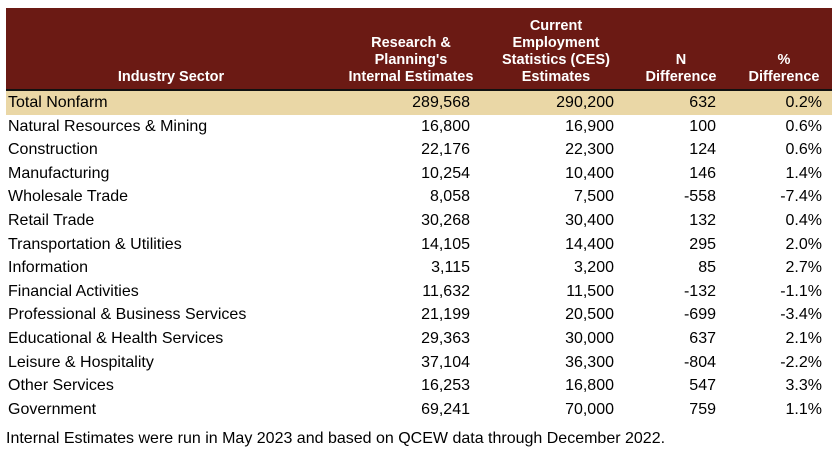  What do you see at coordinates (589, 338) in the screenshot?
I see `cell-ces-estimate: 30,000` at bounding box center [589, 338].